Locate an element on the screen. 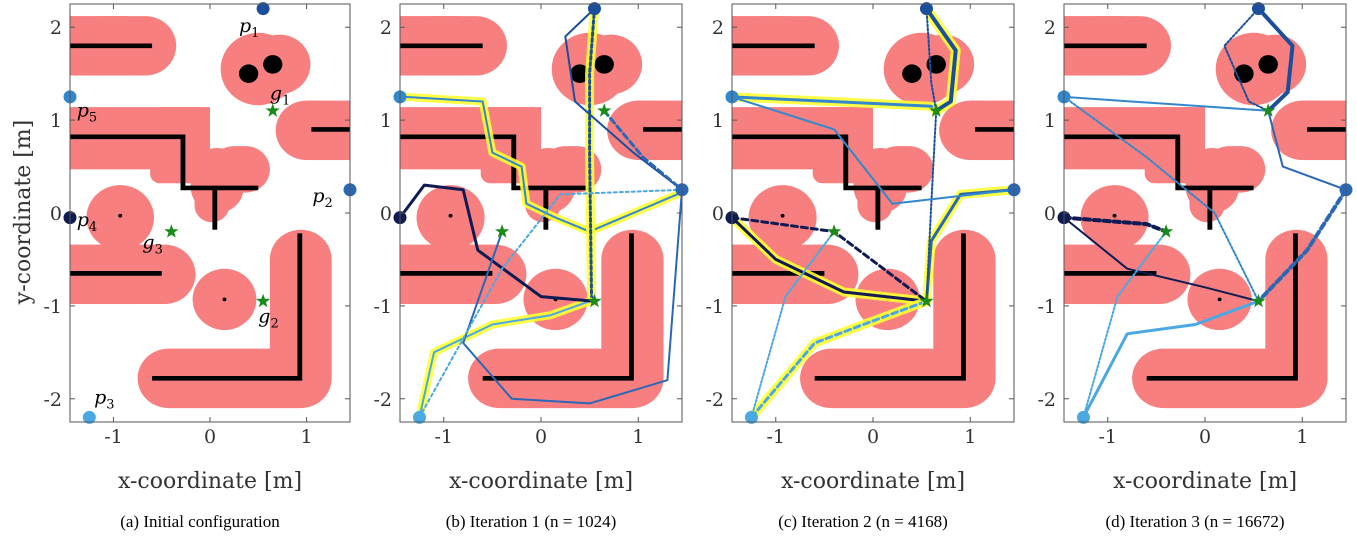 The height and width of the screenshot is (537, 1357). agent-label: g3 is located at coordinates (152, 244).